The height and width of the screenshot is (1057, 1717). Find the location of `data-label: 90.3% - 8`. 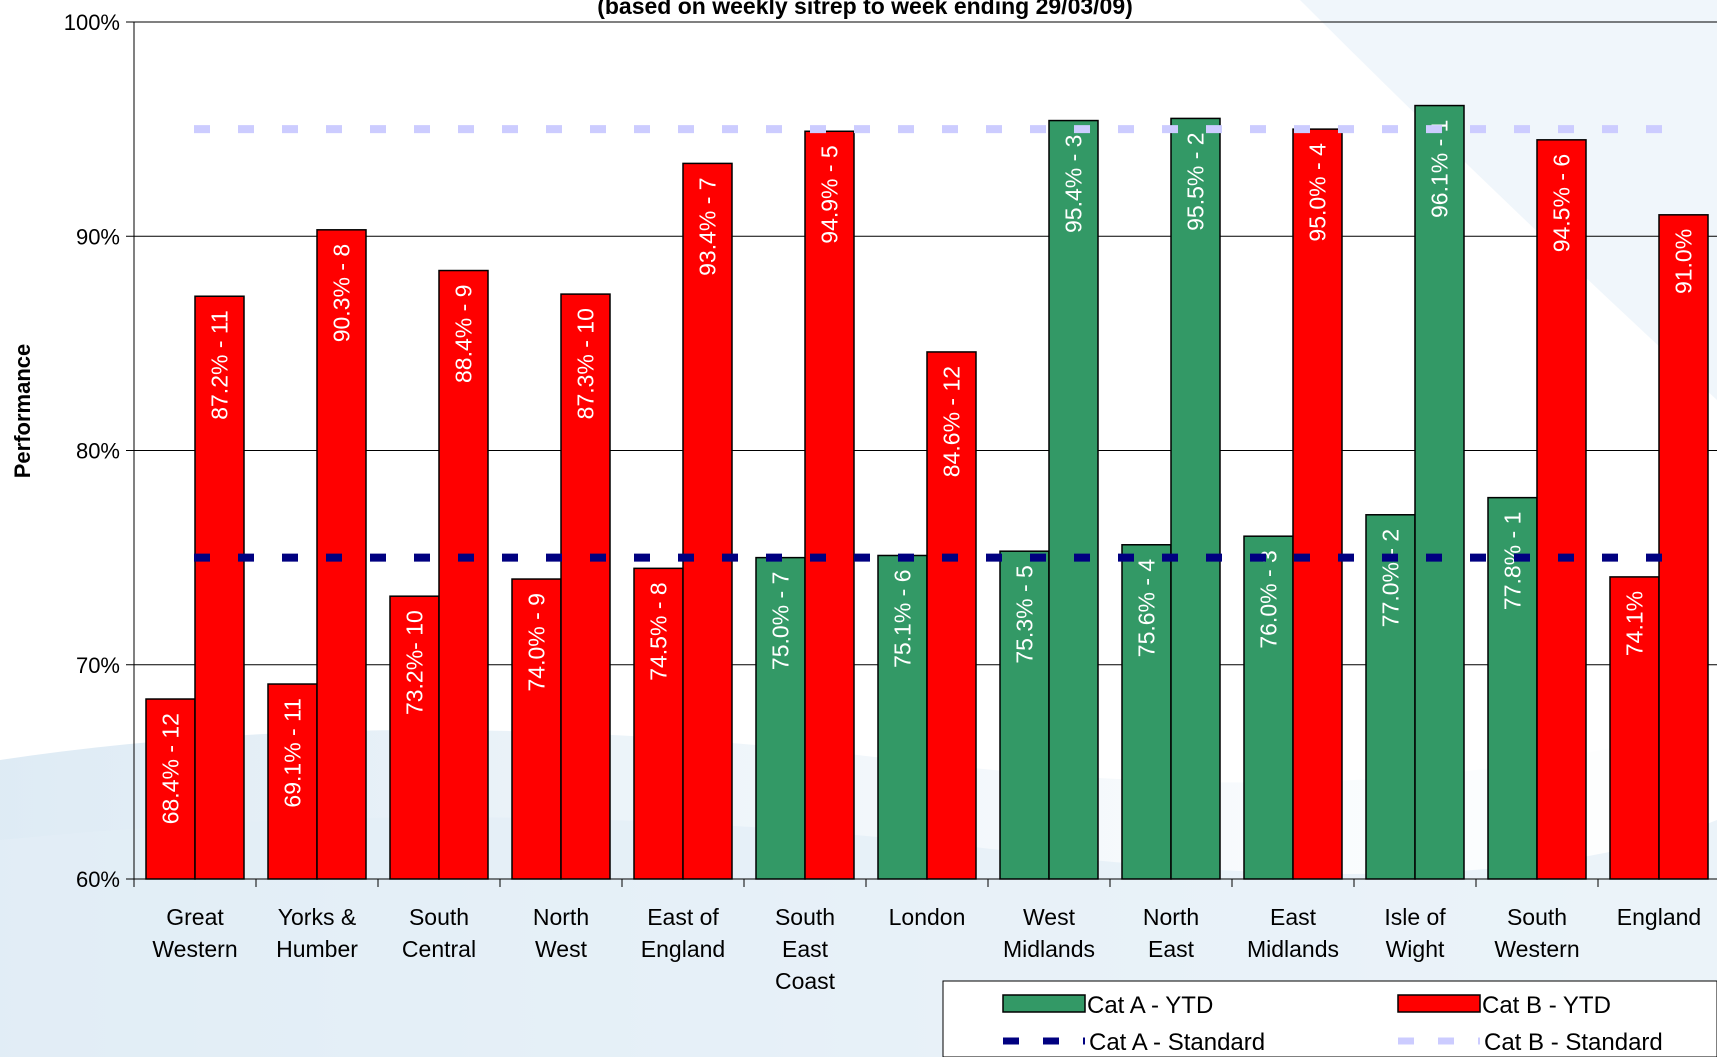

data-label: 90.3% - 8 is located at coordinates (342, 293).